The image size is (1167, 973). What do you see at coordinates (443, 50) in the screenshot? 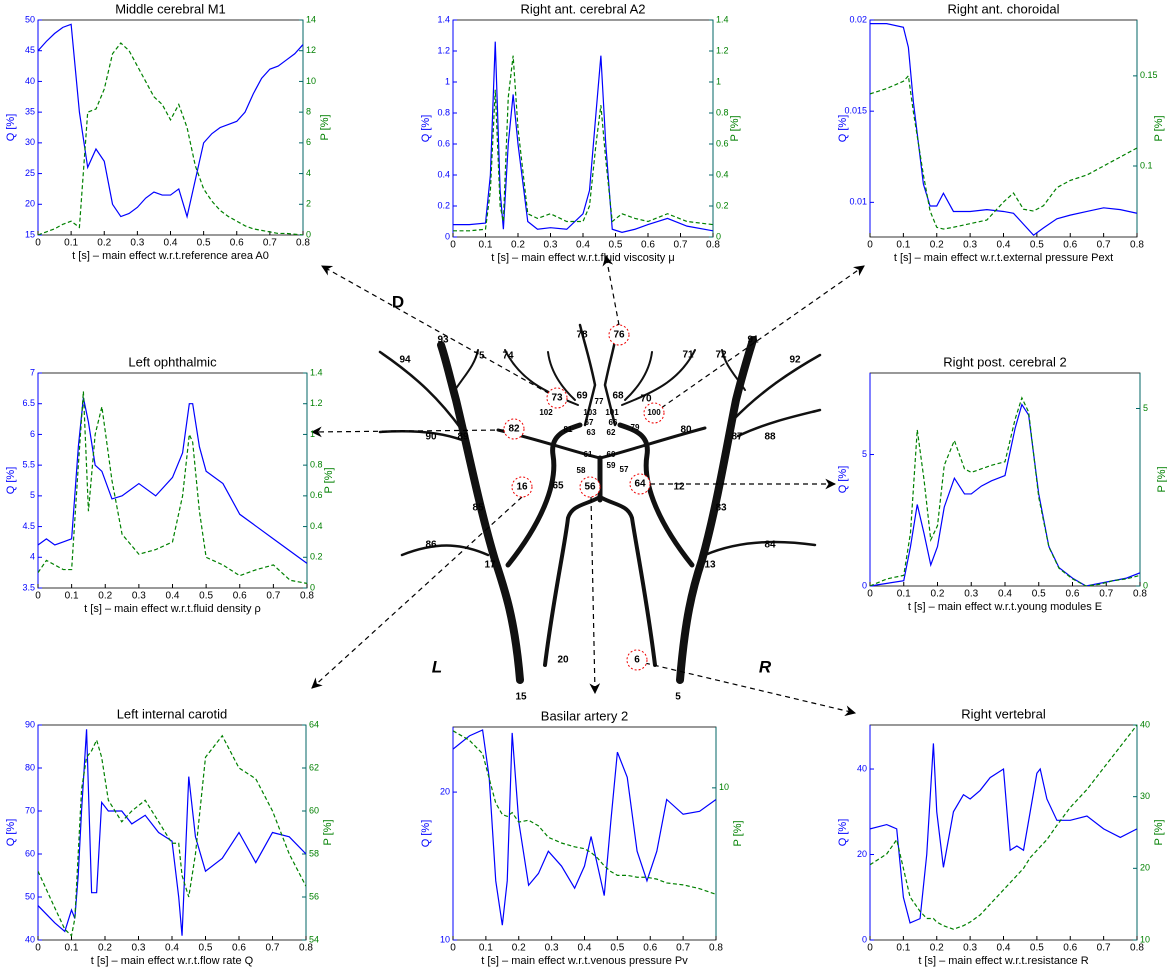
I see `y-tick-label: 1.2` at bounding box center [443, 50].